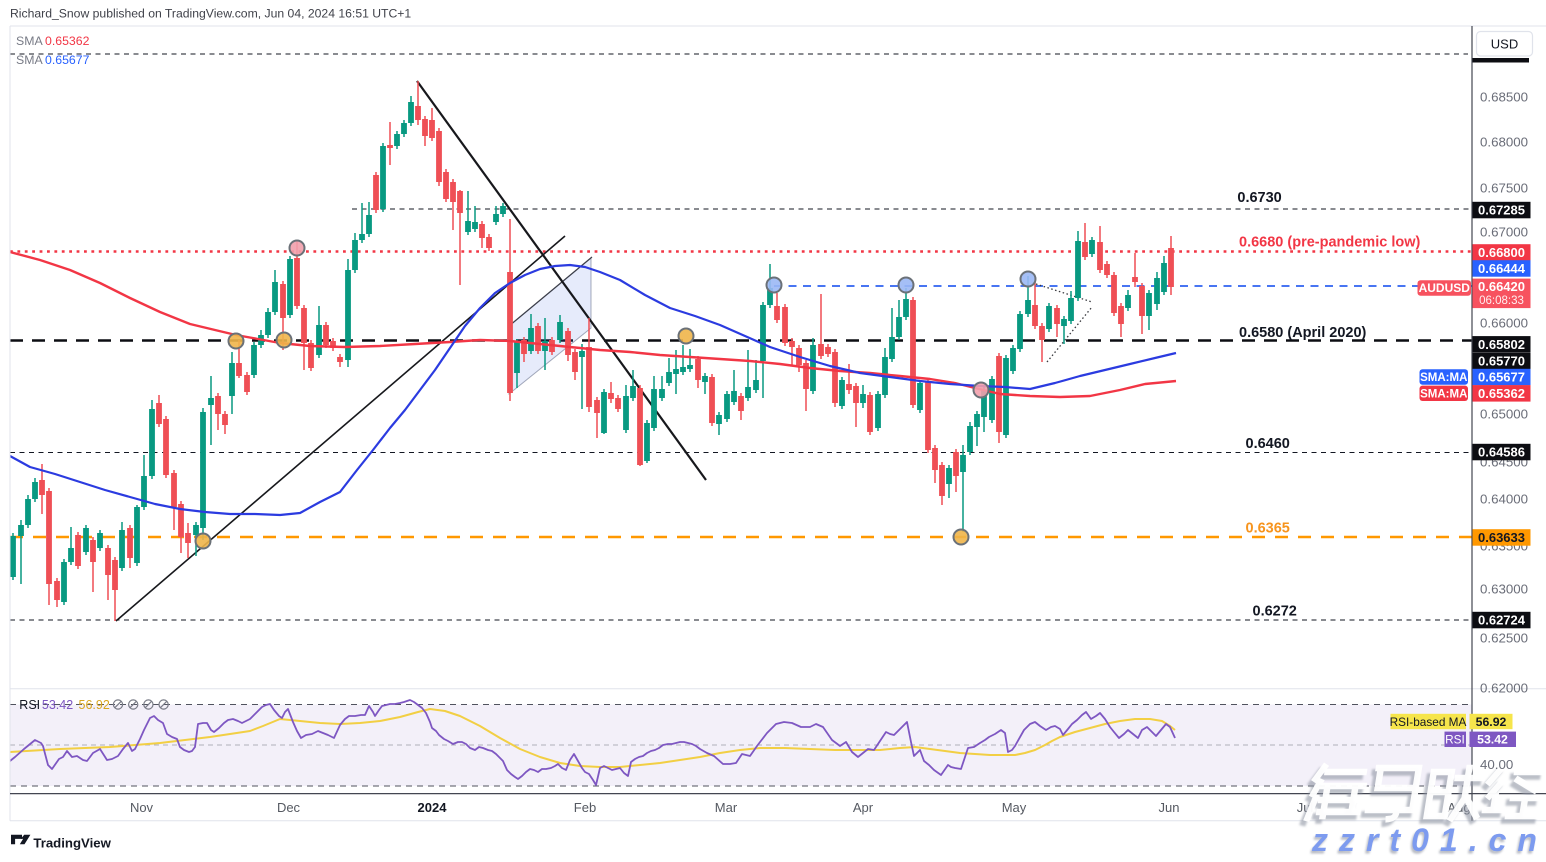  What do you see at coordinates (1504, 638) in the screenshot?
I see `svg-text: 0.62500` at bounding box center [1504, 638].